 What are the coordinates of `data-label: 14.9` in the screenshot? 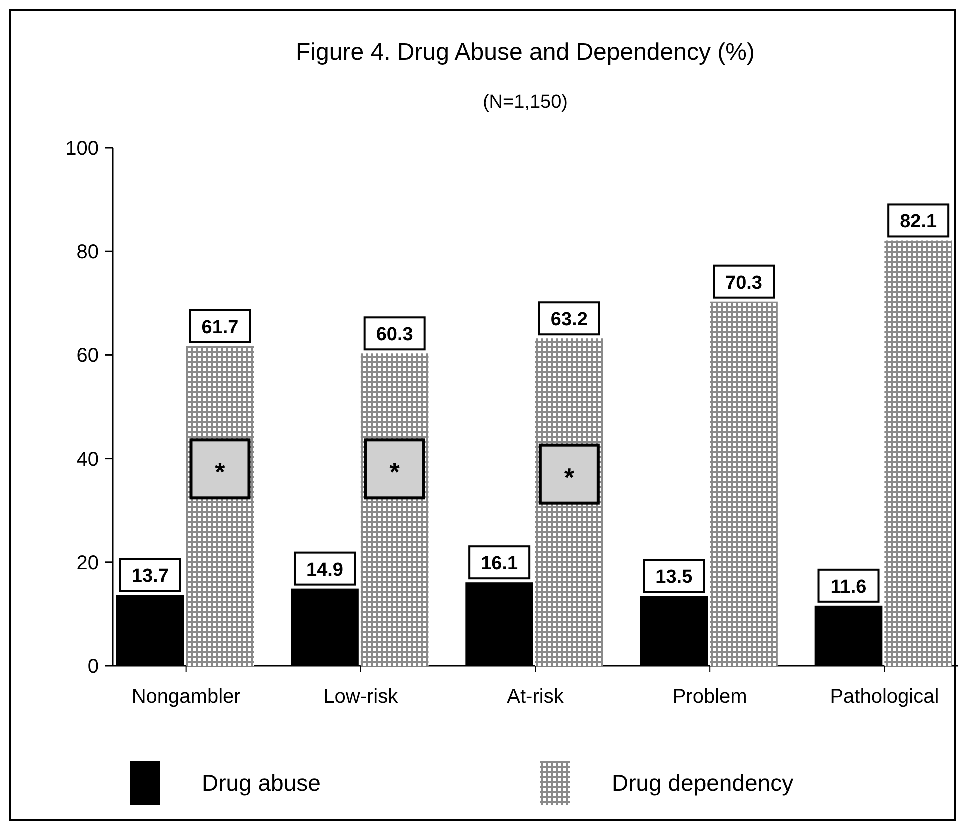 It's located at (325, 570).